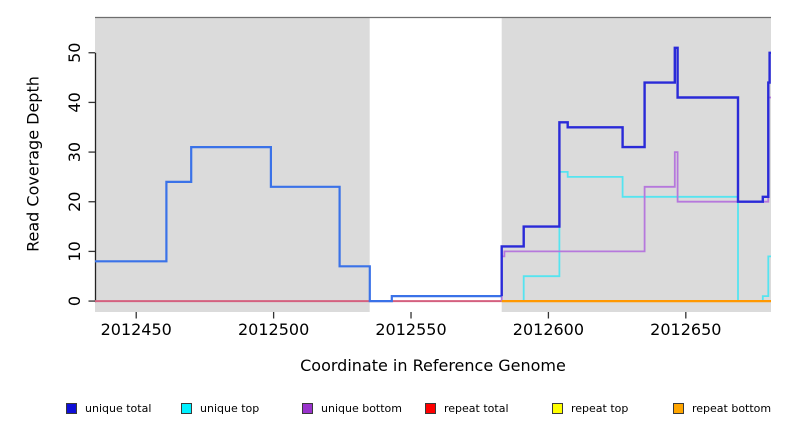 The width and height of the screenshot is (792, 432). I want to click on legend-item-repeat-top: repeat top, so click(590, 408).